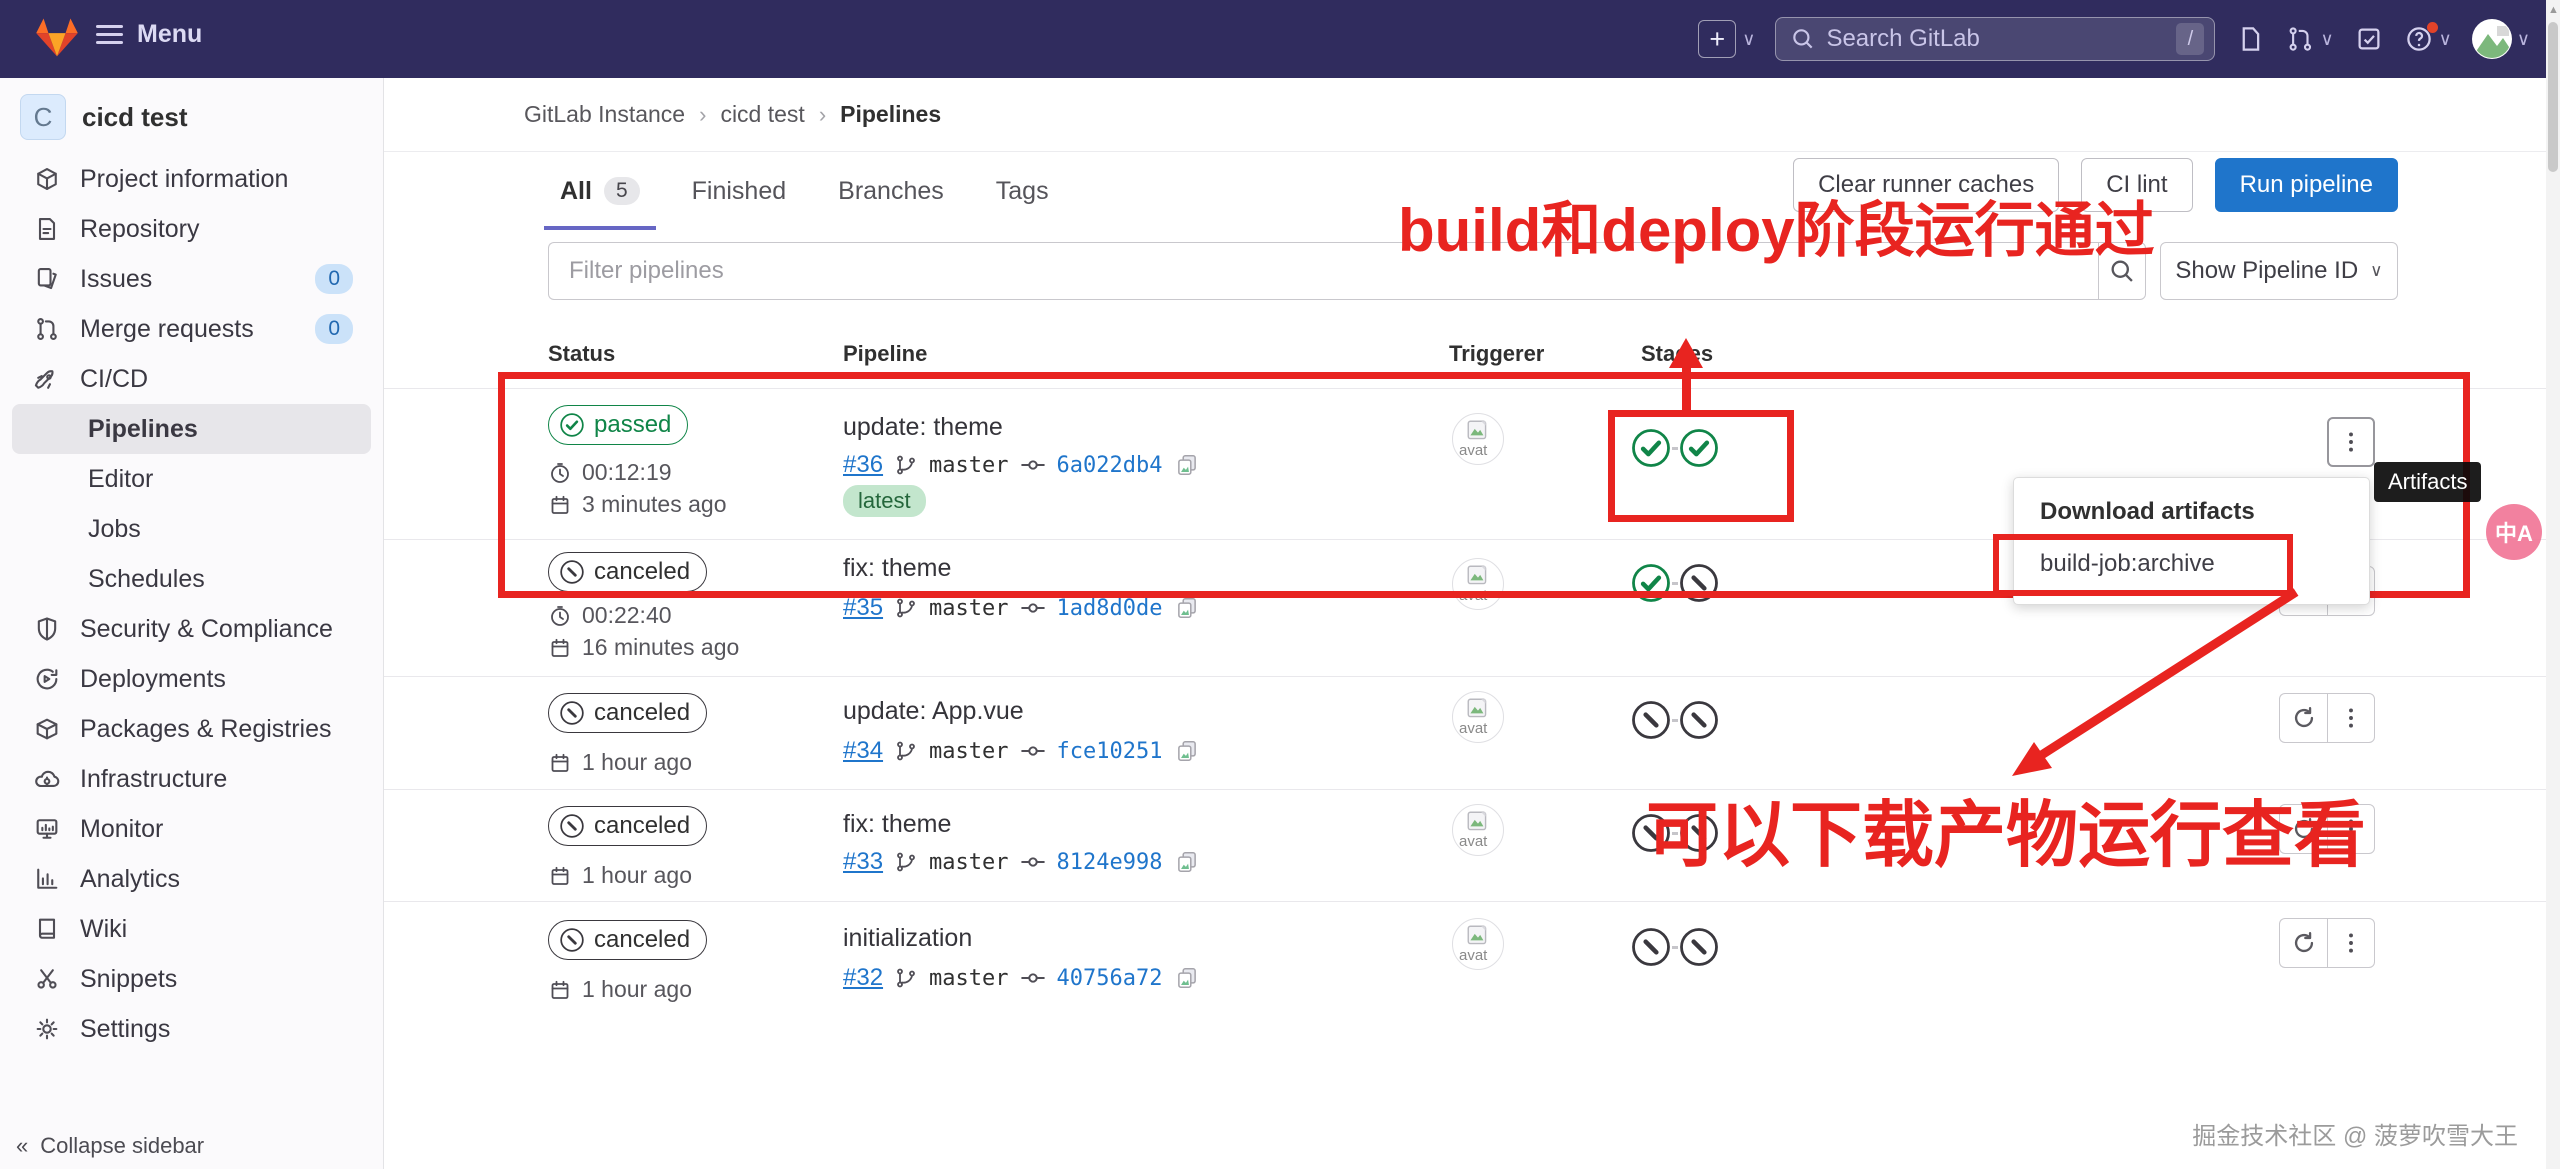  Describe the element at coordinates (923, 427) in the screenshot. I see `pipeline-title: update: theme` at that location.